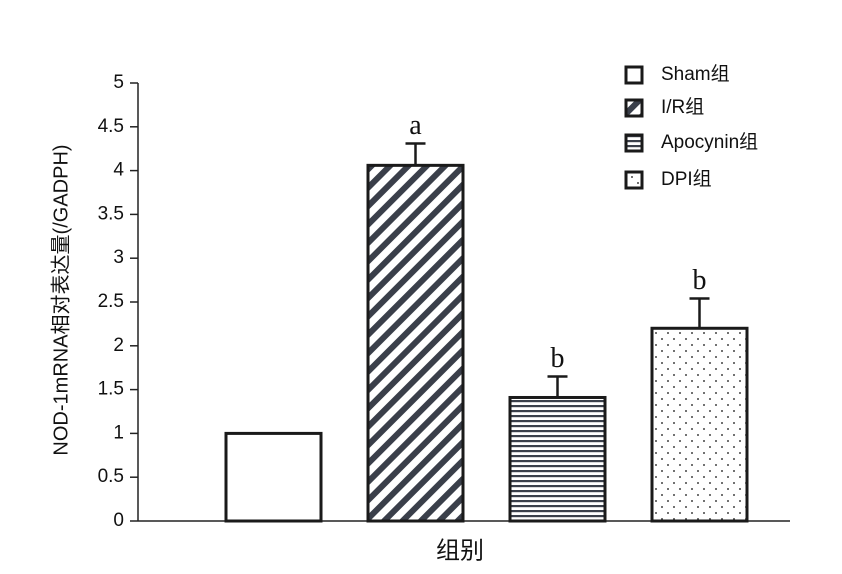 The image size is (842, 574). What do you see at coordinates (118, 520) in the screenshot?
I see `y-tick-label: 0` at bounding box center [118, 520].